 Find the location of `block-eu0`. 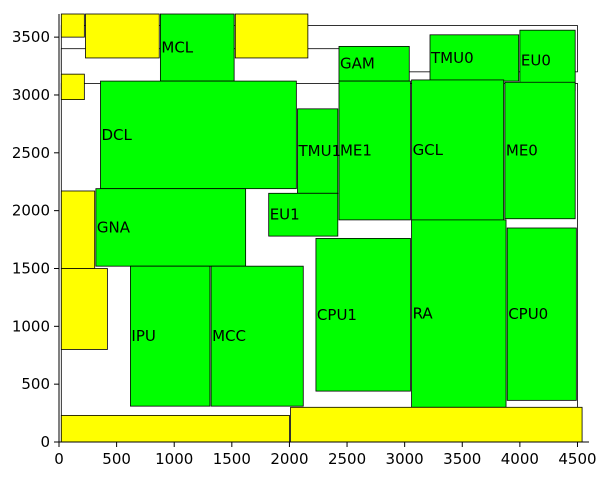

block-eu0 is located at coordinates (547, 60).